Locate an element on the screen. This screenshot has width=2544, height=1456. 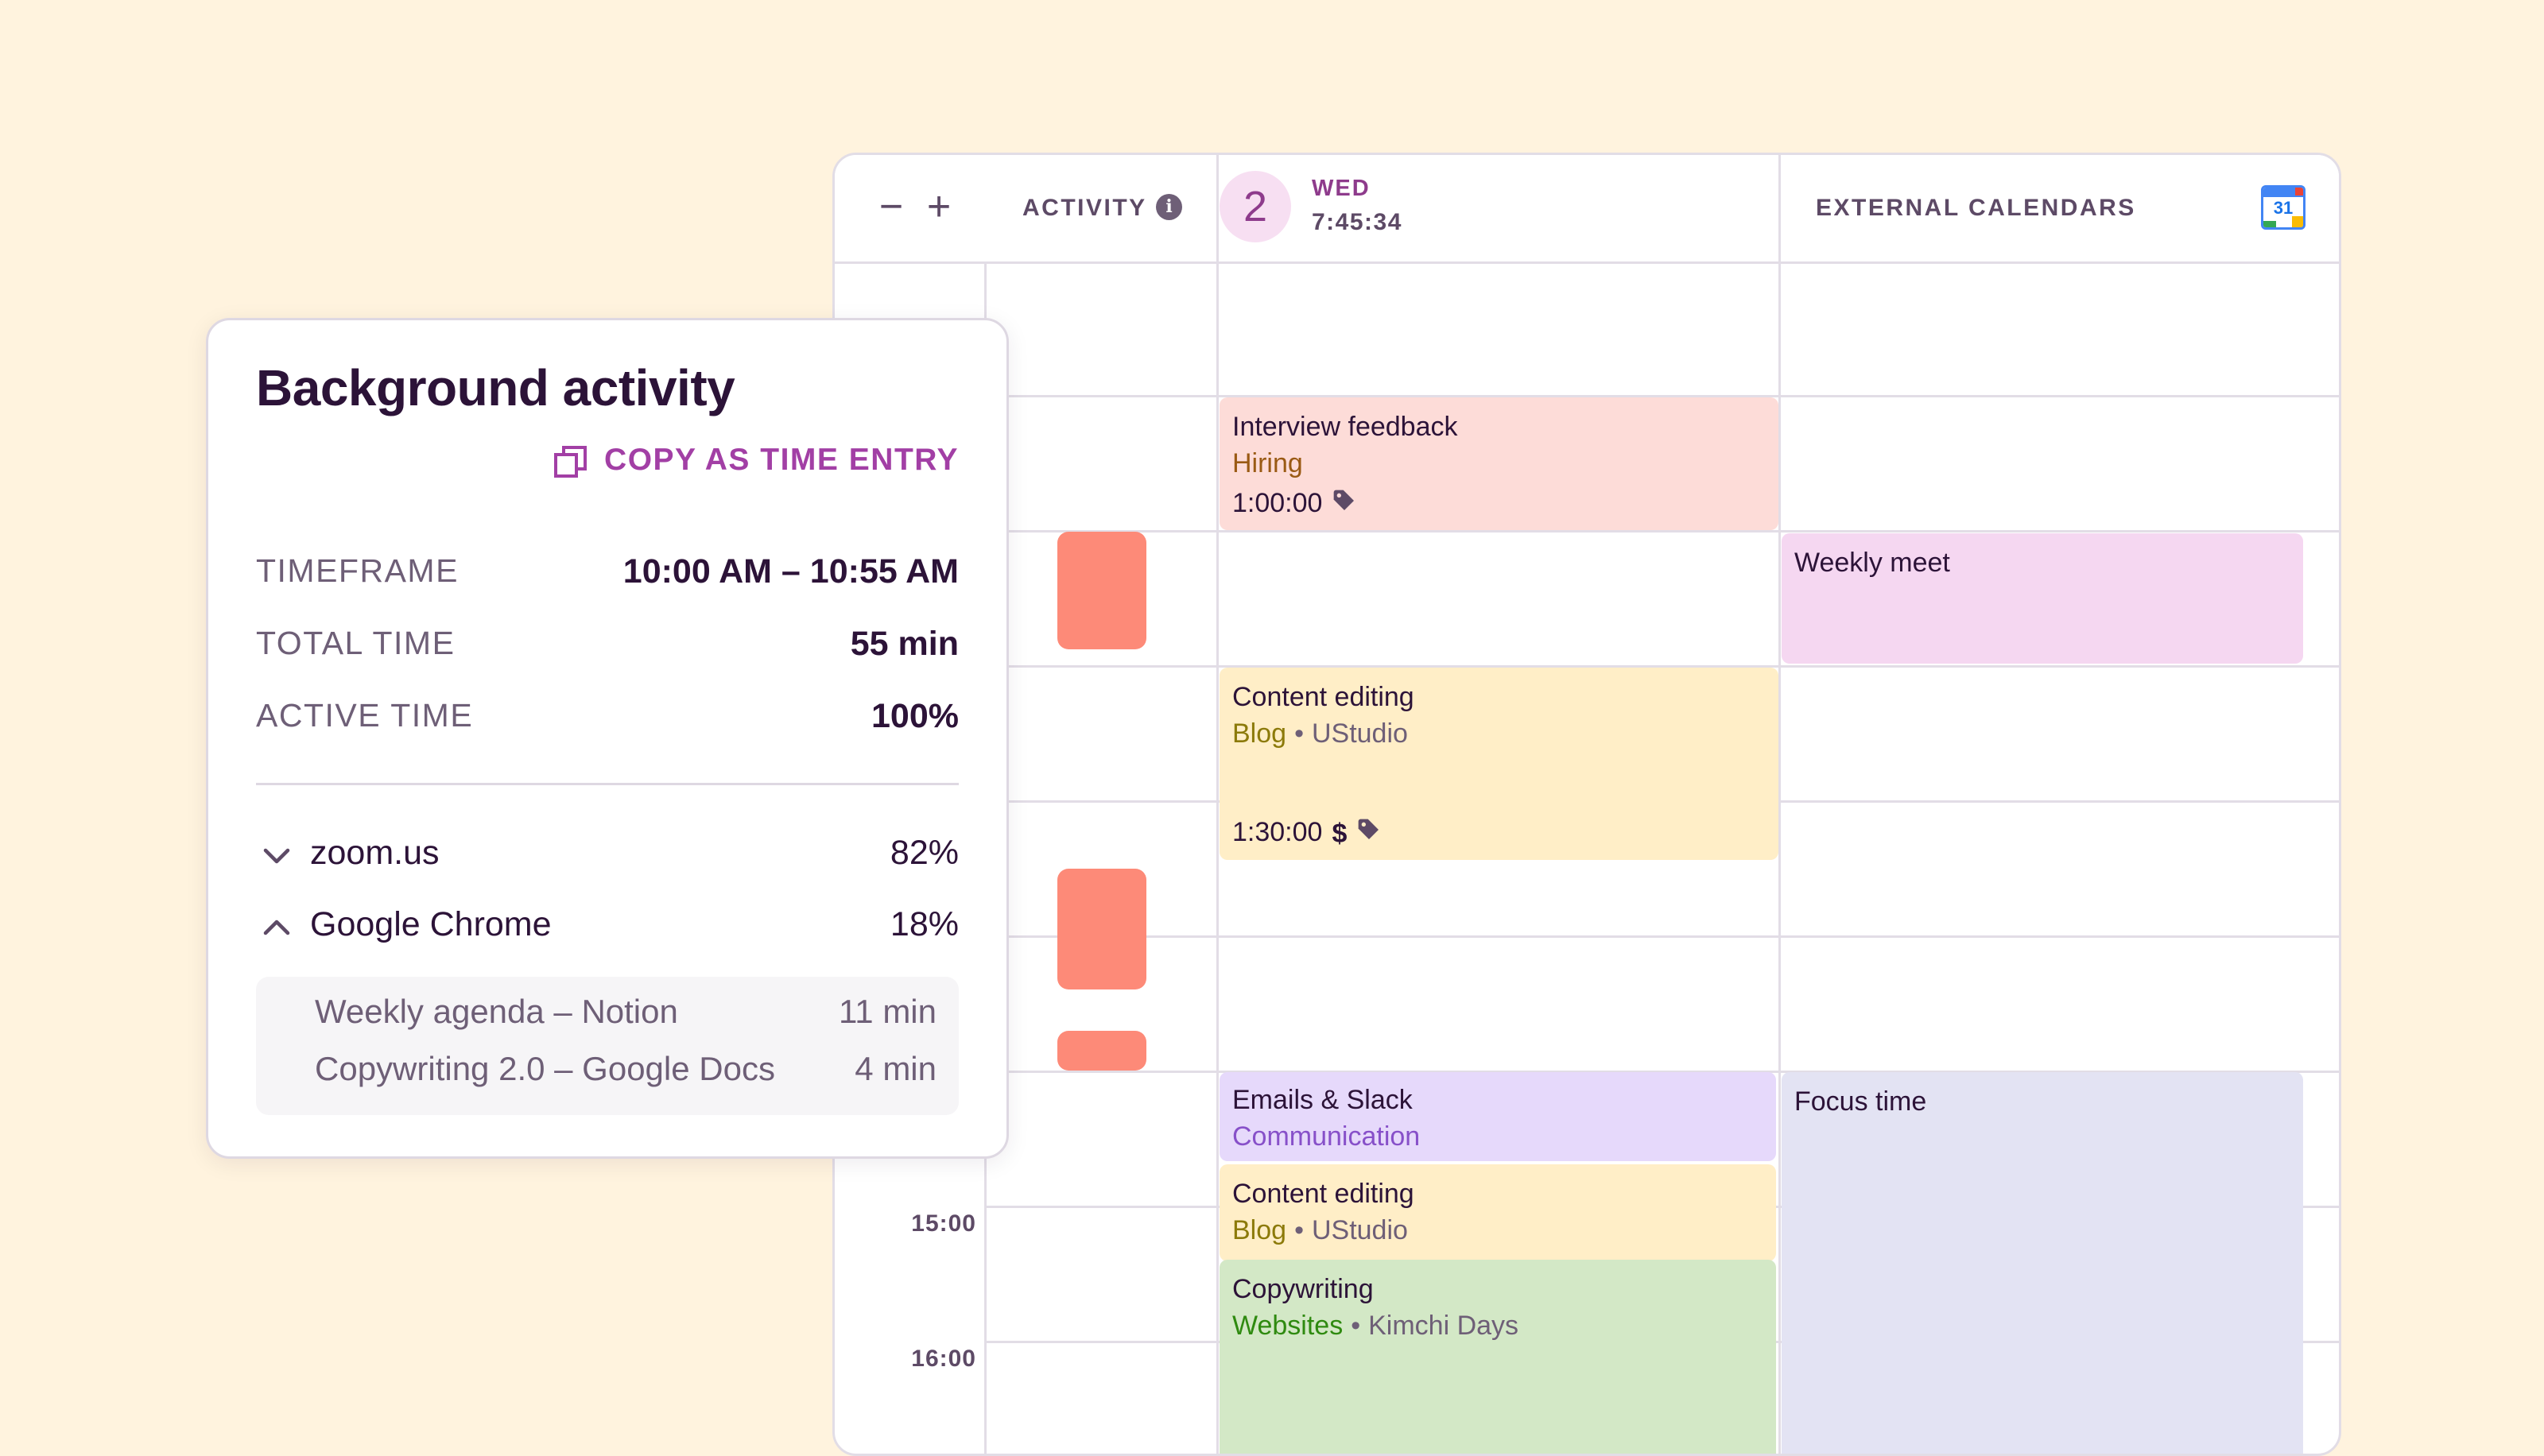
stat-total-time: TOTAL TIME 55 min is located at coordinates (607, 648).